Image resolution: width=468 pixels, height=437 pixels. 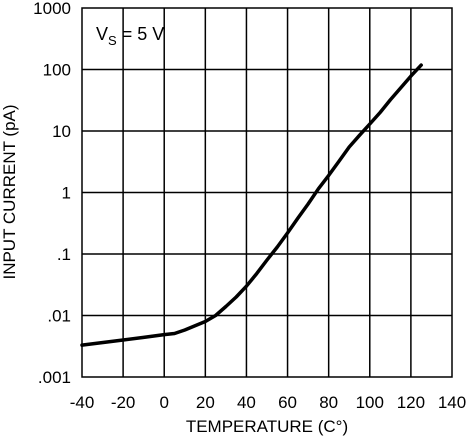 What do you see at coordinates (123, 402) in the screenshot?
I see `x-tick-label: -20` at bounding box center [123, 402].